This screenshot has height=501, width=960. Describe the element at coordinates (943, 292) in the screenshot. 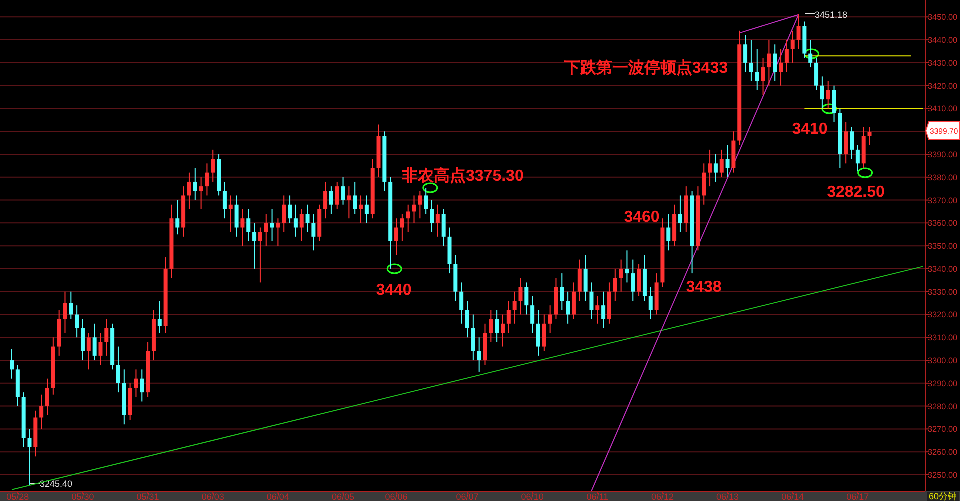

I see `y-tick-label: 3330.00` at that location.